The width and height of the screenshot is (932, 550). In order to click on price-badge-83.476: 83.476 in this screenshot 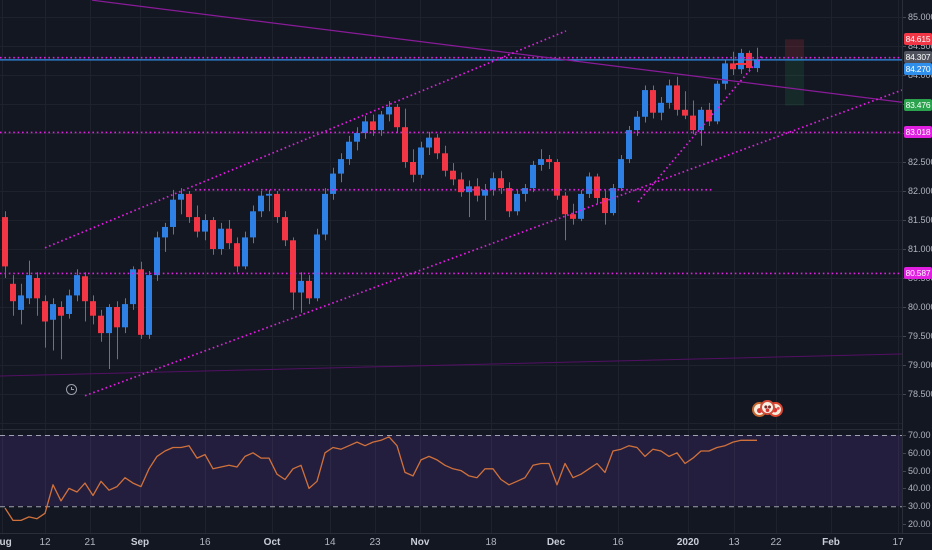, I will do `click(918, 105)`.